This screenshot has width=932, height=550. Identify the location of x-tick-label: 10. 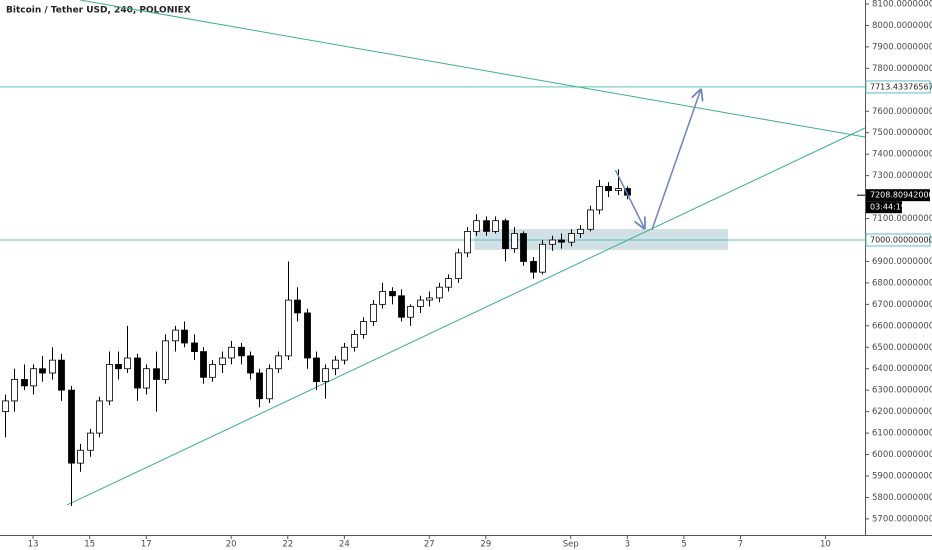
(825, 545).